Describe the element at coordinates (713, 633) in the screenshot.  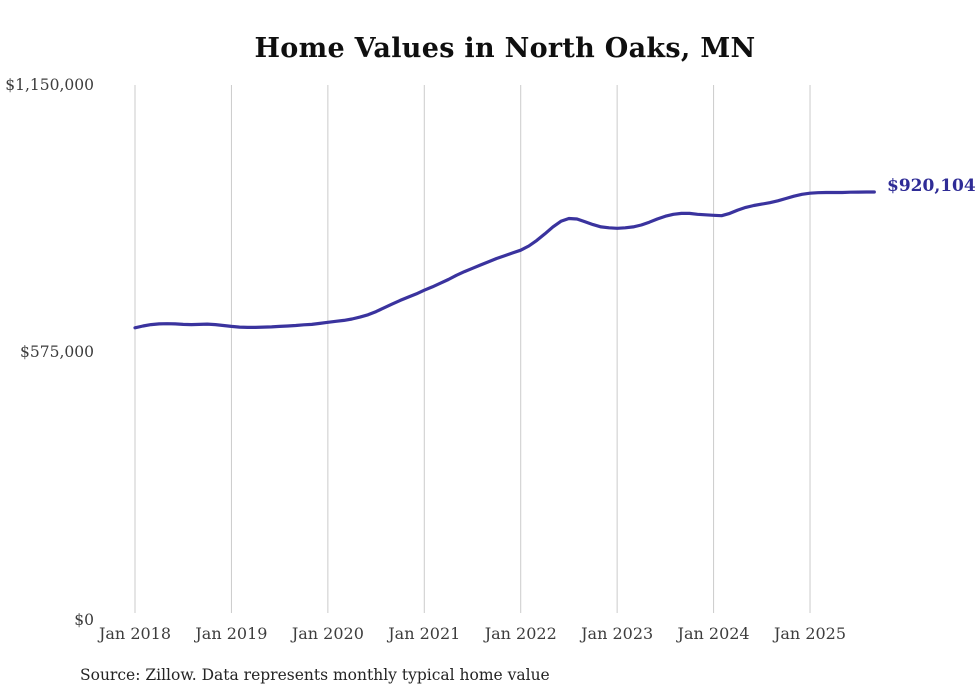
I see `x-axis-tick-label: Jan 2024` at that location.